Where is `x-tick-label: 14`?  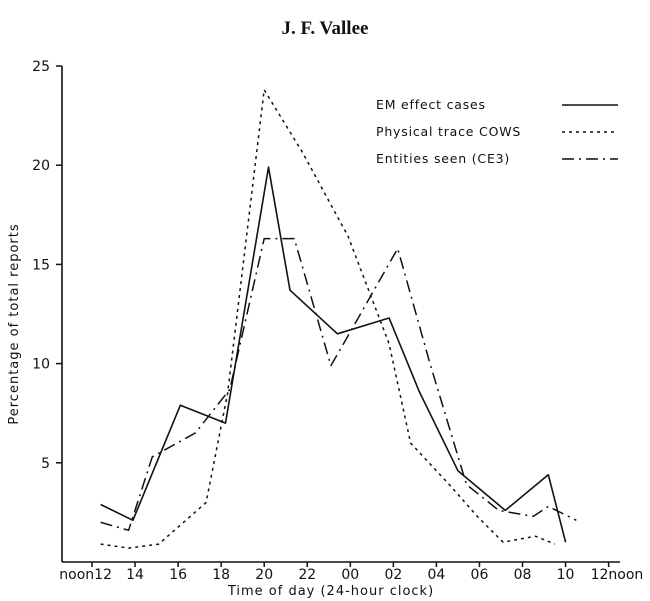
x-tick-label: 14 is located at coordinates (135, 575).